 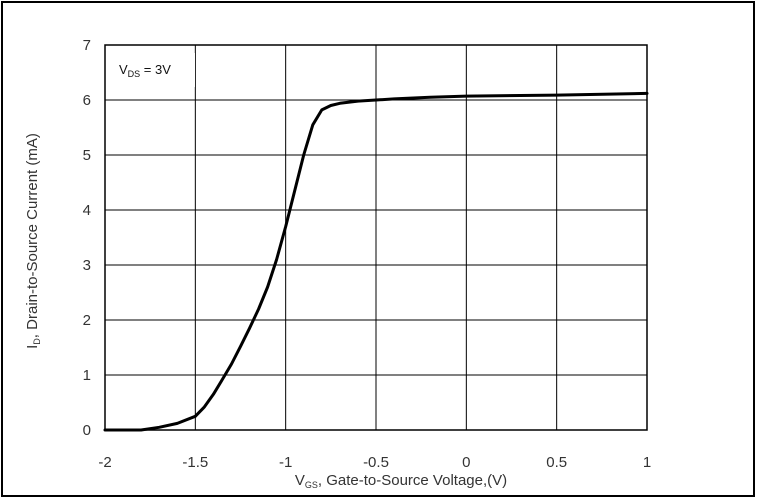 I want to click on y-tick-labels: 0 1 2 3 4 5 6 7, so click(x=87, y=238).